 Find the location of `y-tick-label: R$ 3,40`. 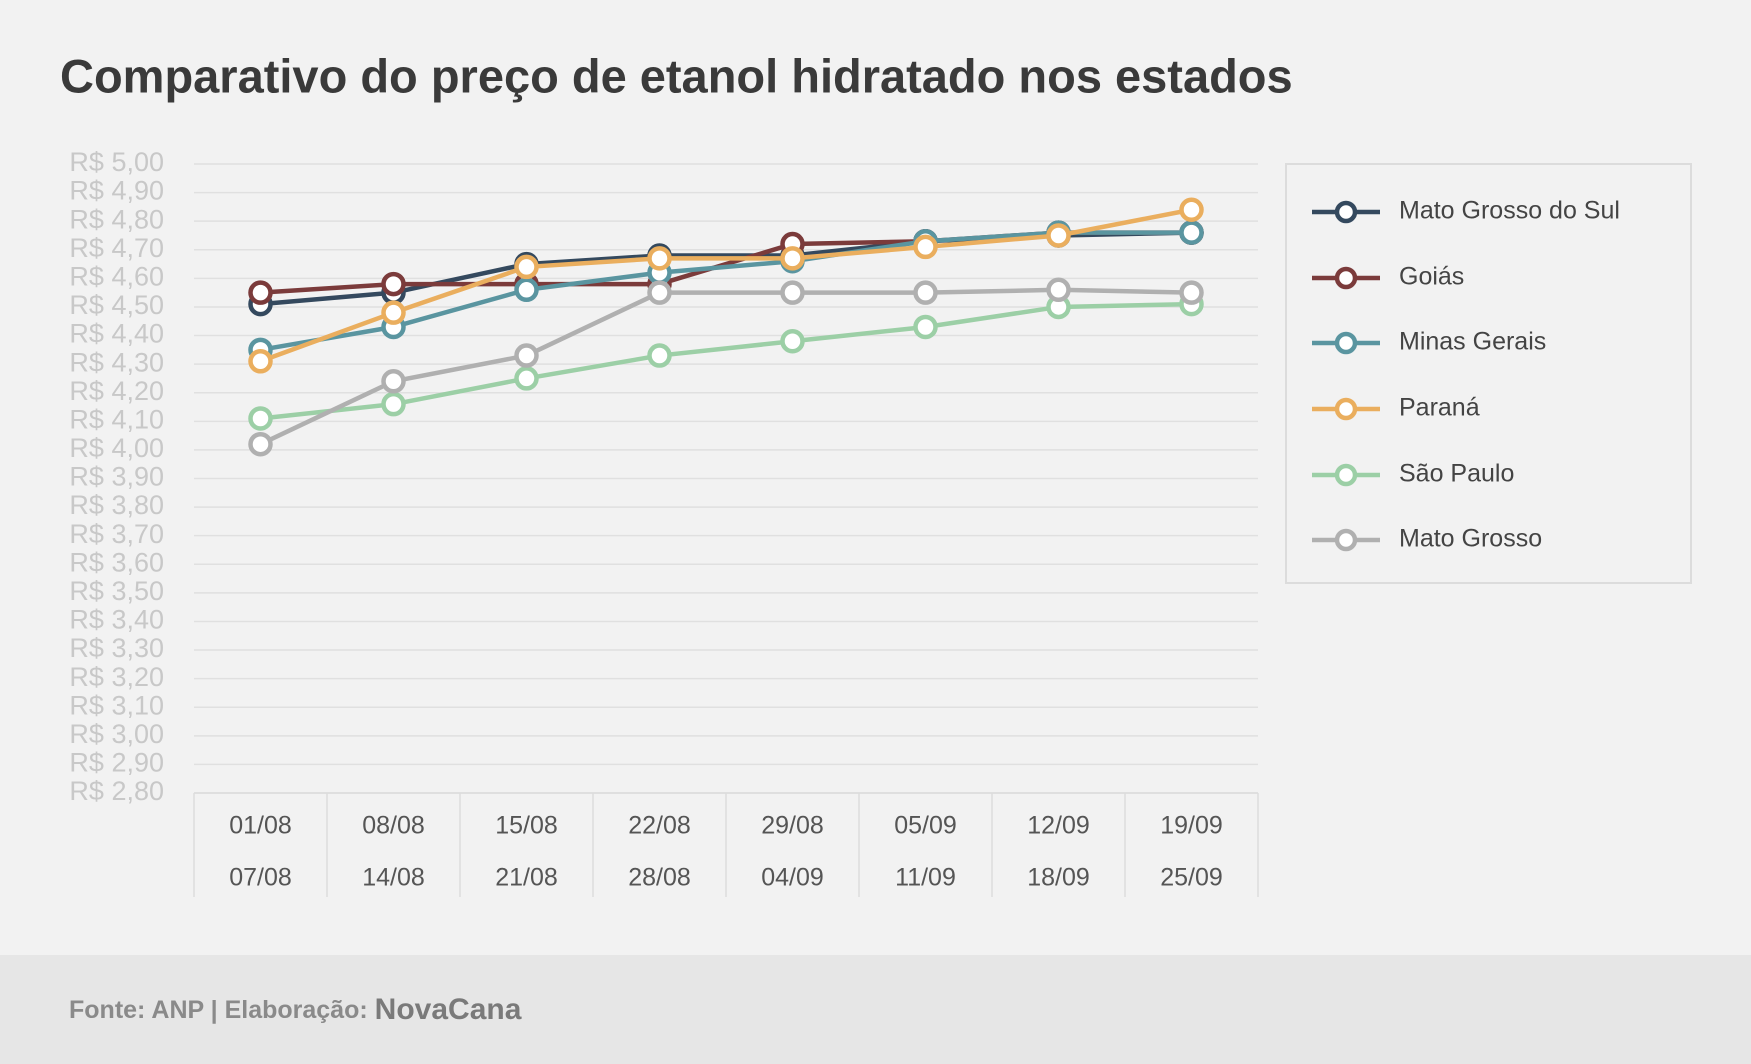

y-tick-label: R$ 3,40 is located at coordinates (116, 620).